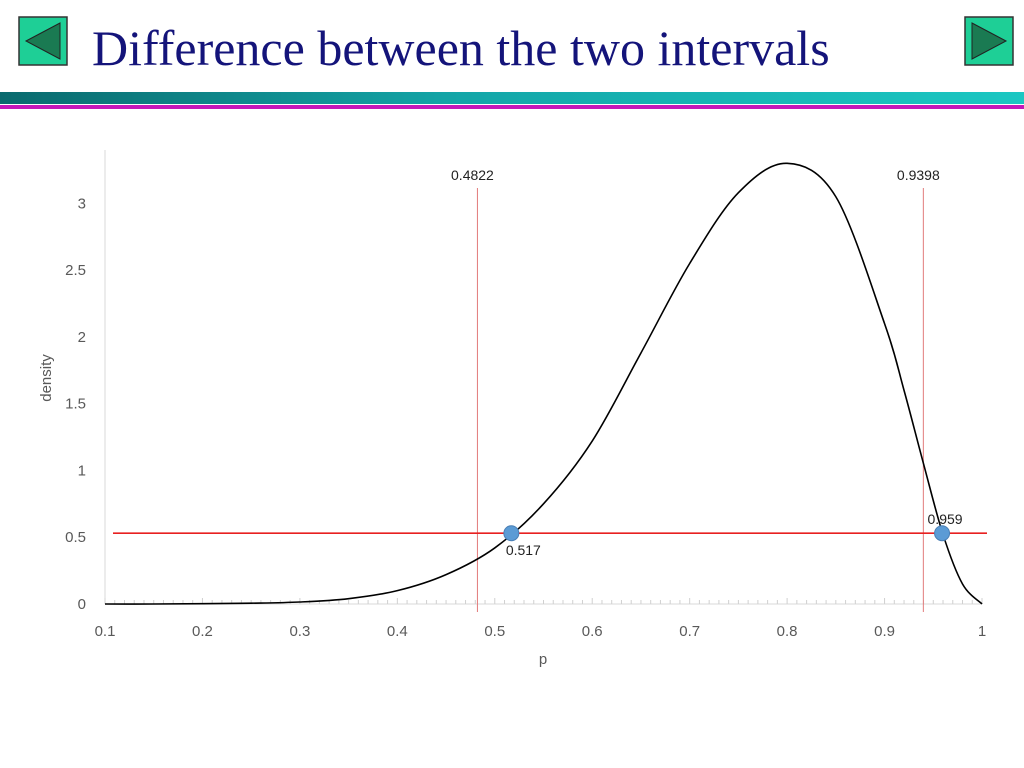 The width and height of the screenshot is (1024, 768). I want to click on title-rule, so click(512, 98).